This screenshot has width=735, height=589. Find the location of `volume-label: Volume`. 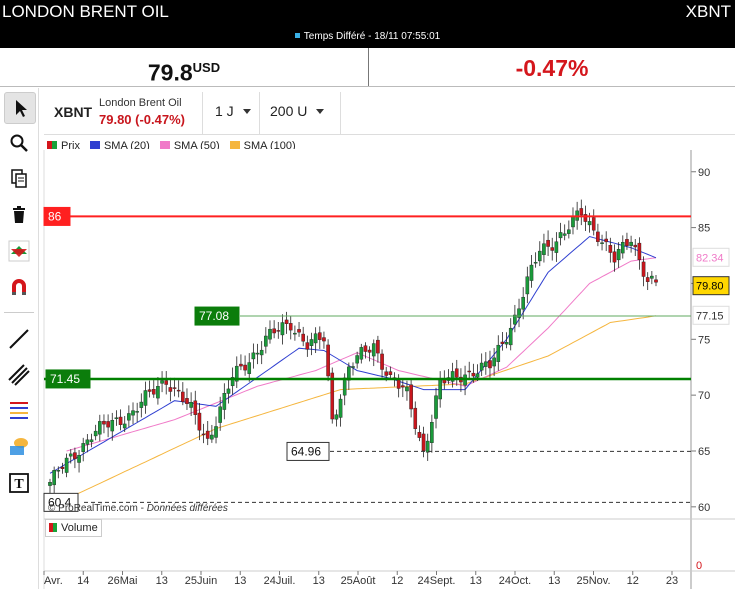

volume-label: Volume is located at coordinates (79, 528).